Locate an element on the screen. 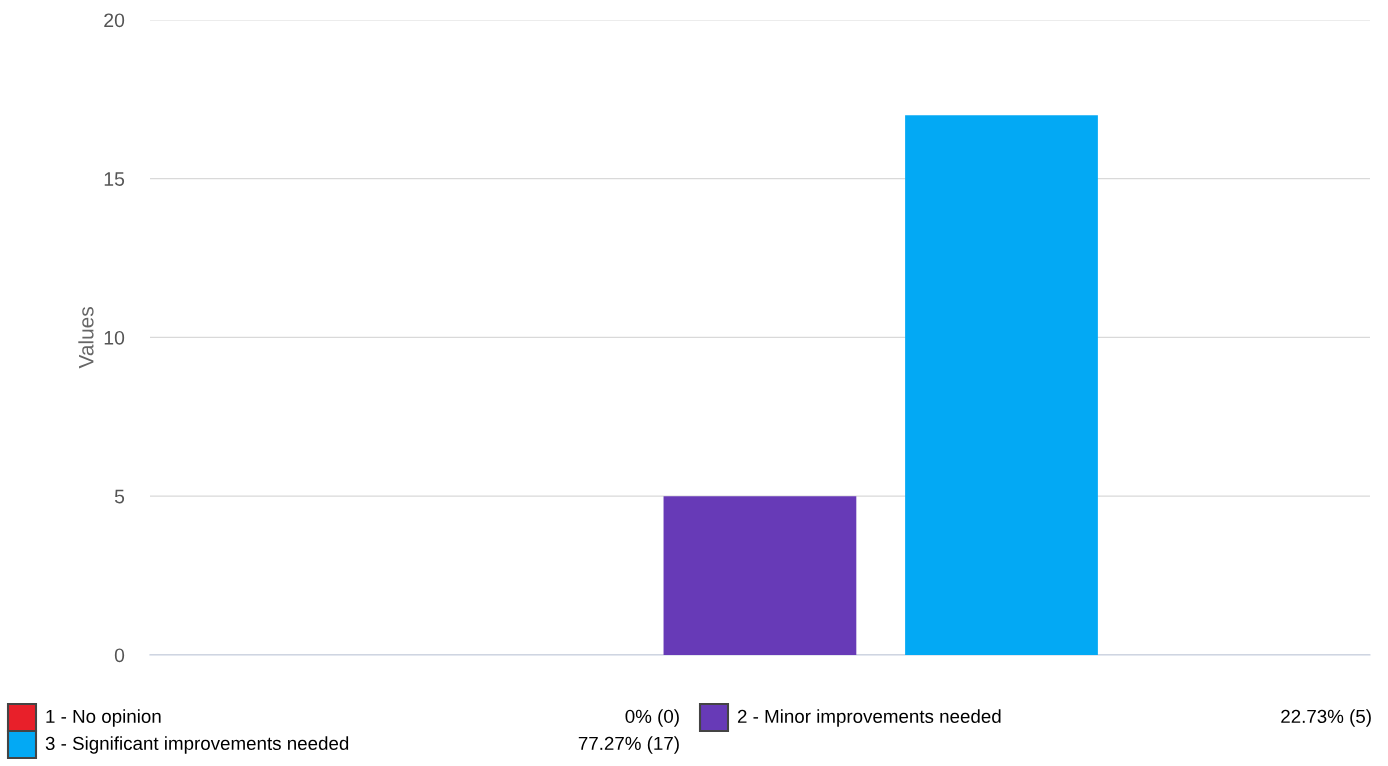  legend-label: 1 - No opinion is located at coordinates (103, 718).